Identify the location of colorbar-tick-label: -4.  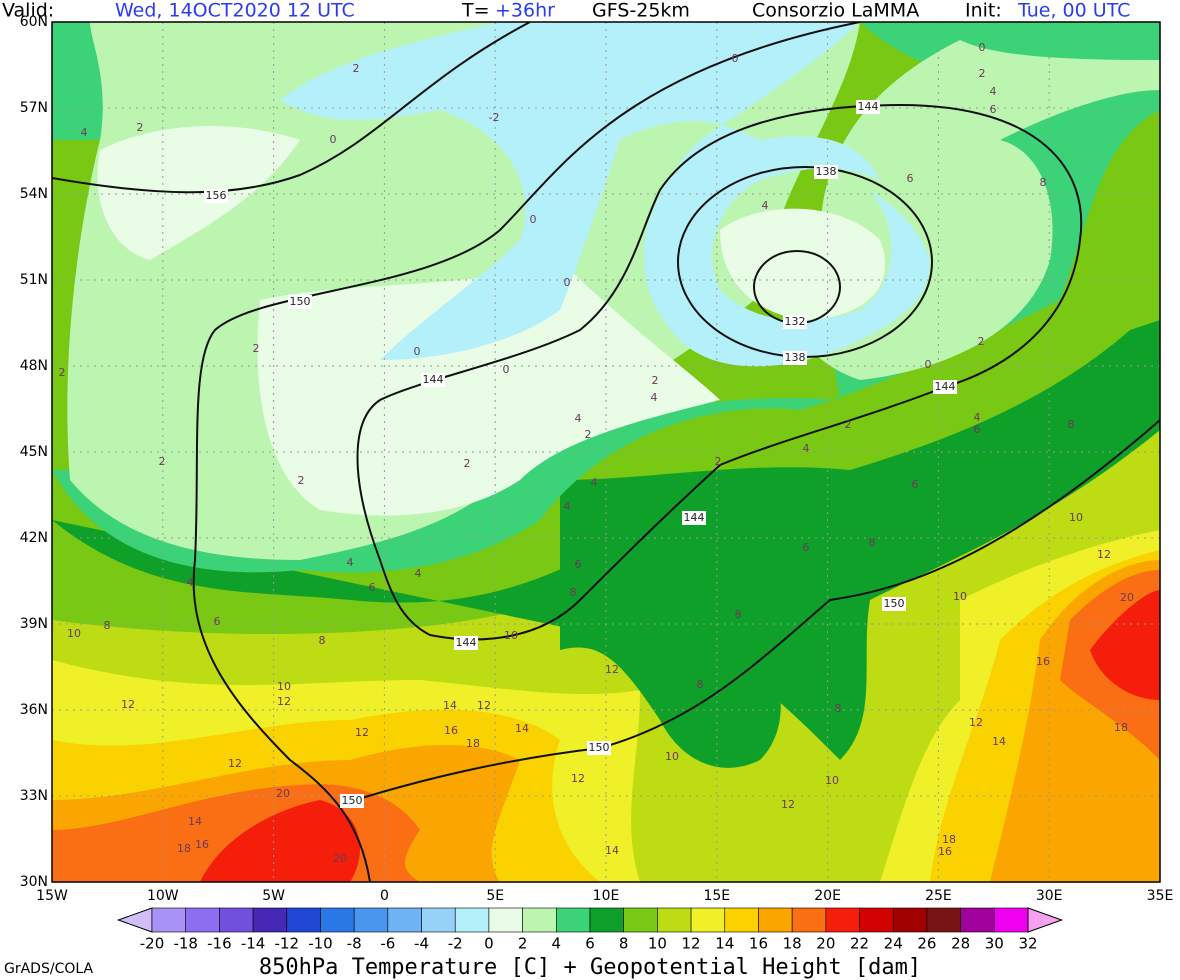
(421, 944).